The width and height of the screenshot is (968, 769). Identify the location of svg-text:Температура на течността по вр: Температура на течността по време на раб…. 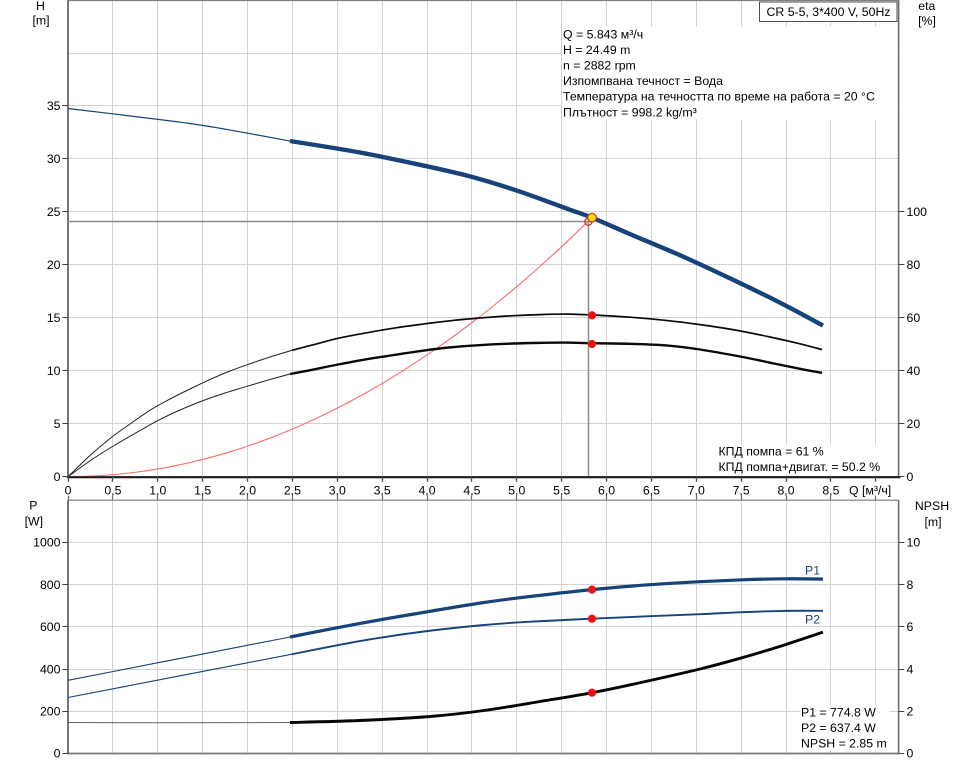
(719, 97).